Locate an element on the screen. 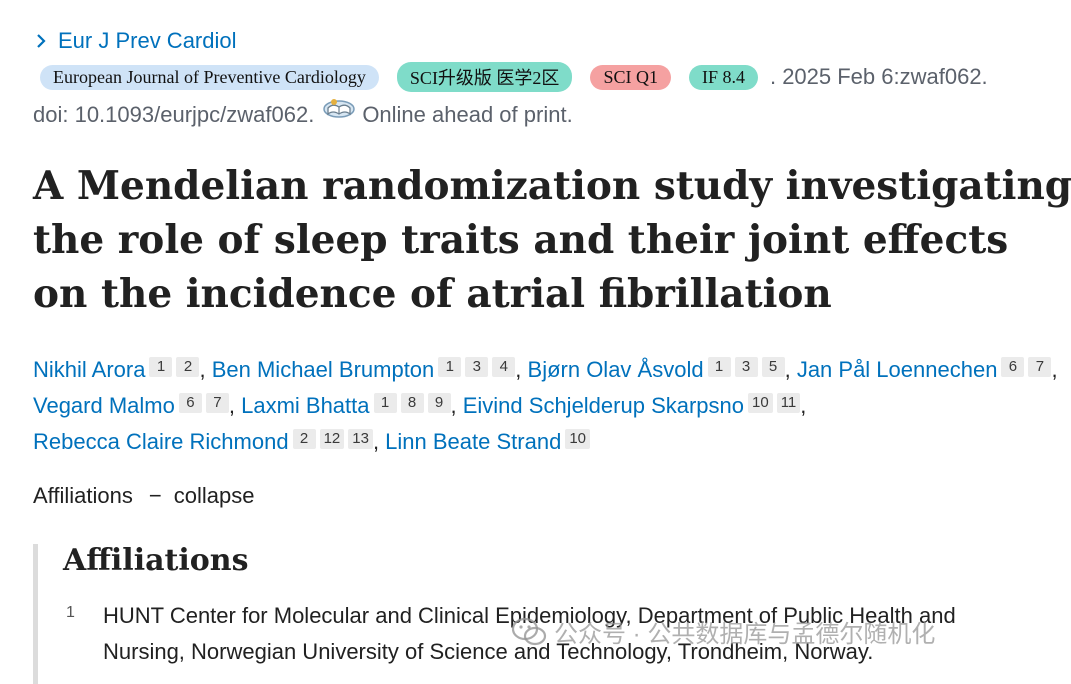 The width and height of the screenshot is (1071, 684). watermark: 公众号 · 公共数据库与孟德尔随机化 is located at coordinates (722, 631).